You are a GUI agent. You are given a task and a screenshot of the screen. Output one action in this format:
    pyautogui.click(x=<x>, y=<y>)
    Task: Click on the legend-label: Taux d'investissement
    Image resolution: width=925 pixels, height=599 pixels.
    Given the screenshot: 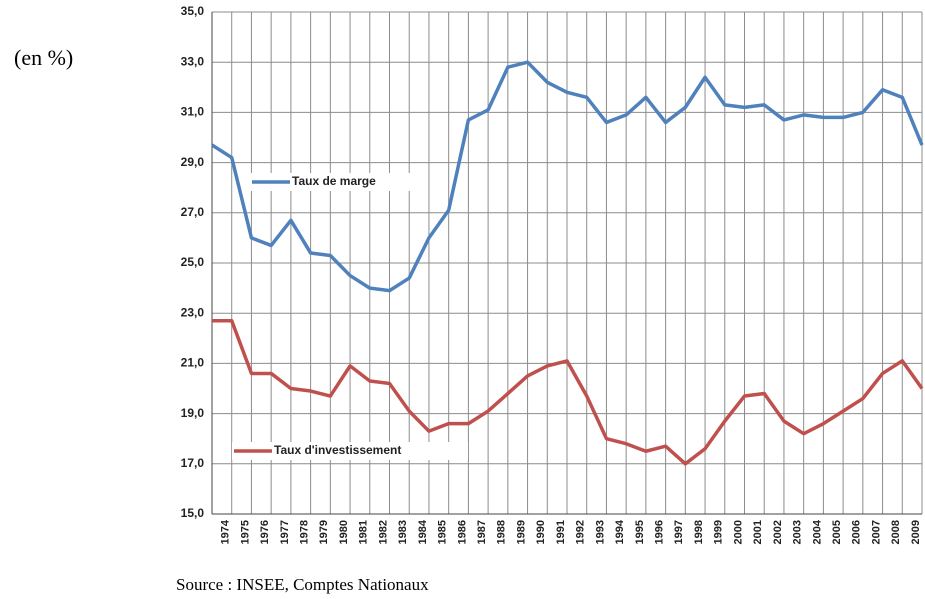 What is the action you would take?
    pyautogui.click(x=337, y=450)
    